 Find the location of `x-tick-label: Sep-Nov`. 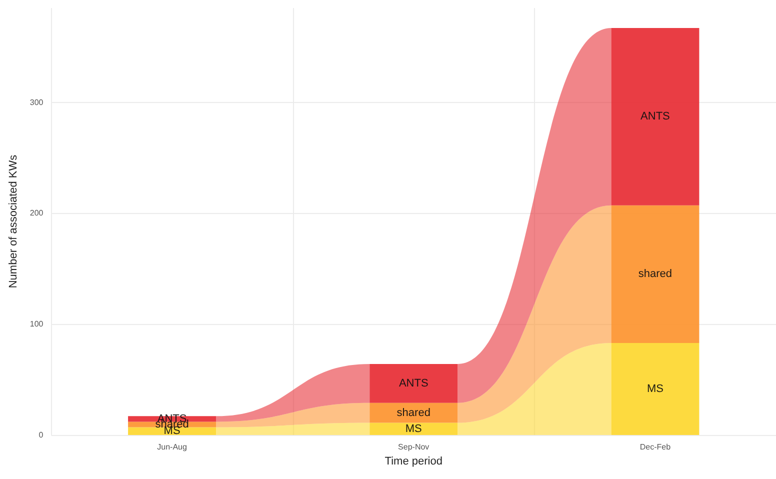

x-tick-label: Sep-Nov is located at coordinates (414, 447).